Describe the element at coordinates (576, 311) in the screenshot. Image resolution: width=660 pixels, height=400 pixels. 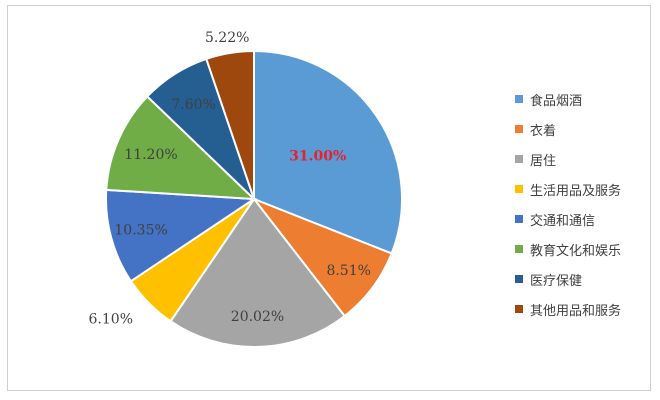
I see `legend-label: 其他用品和服务` at that location.